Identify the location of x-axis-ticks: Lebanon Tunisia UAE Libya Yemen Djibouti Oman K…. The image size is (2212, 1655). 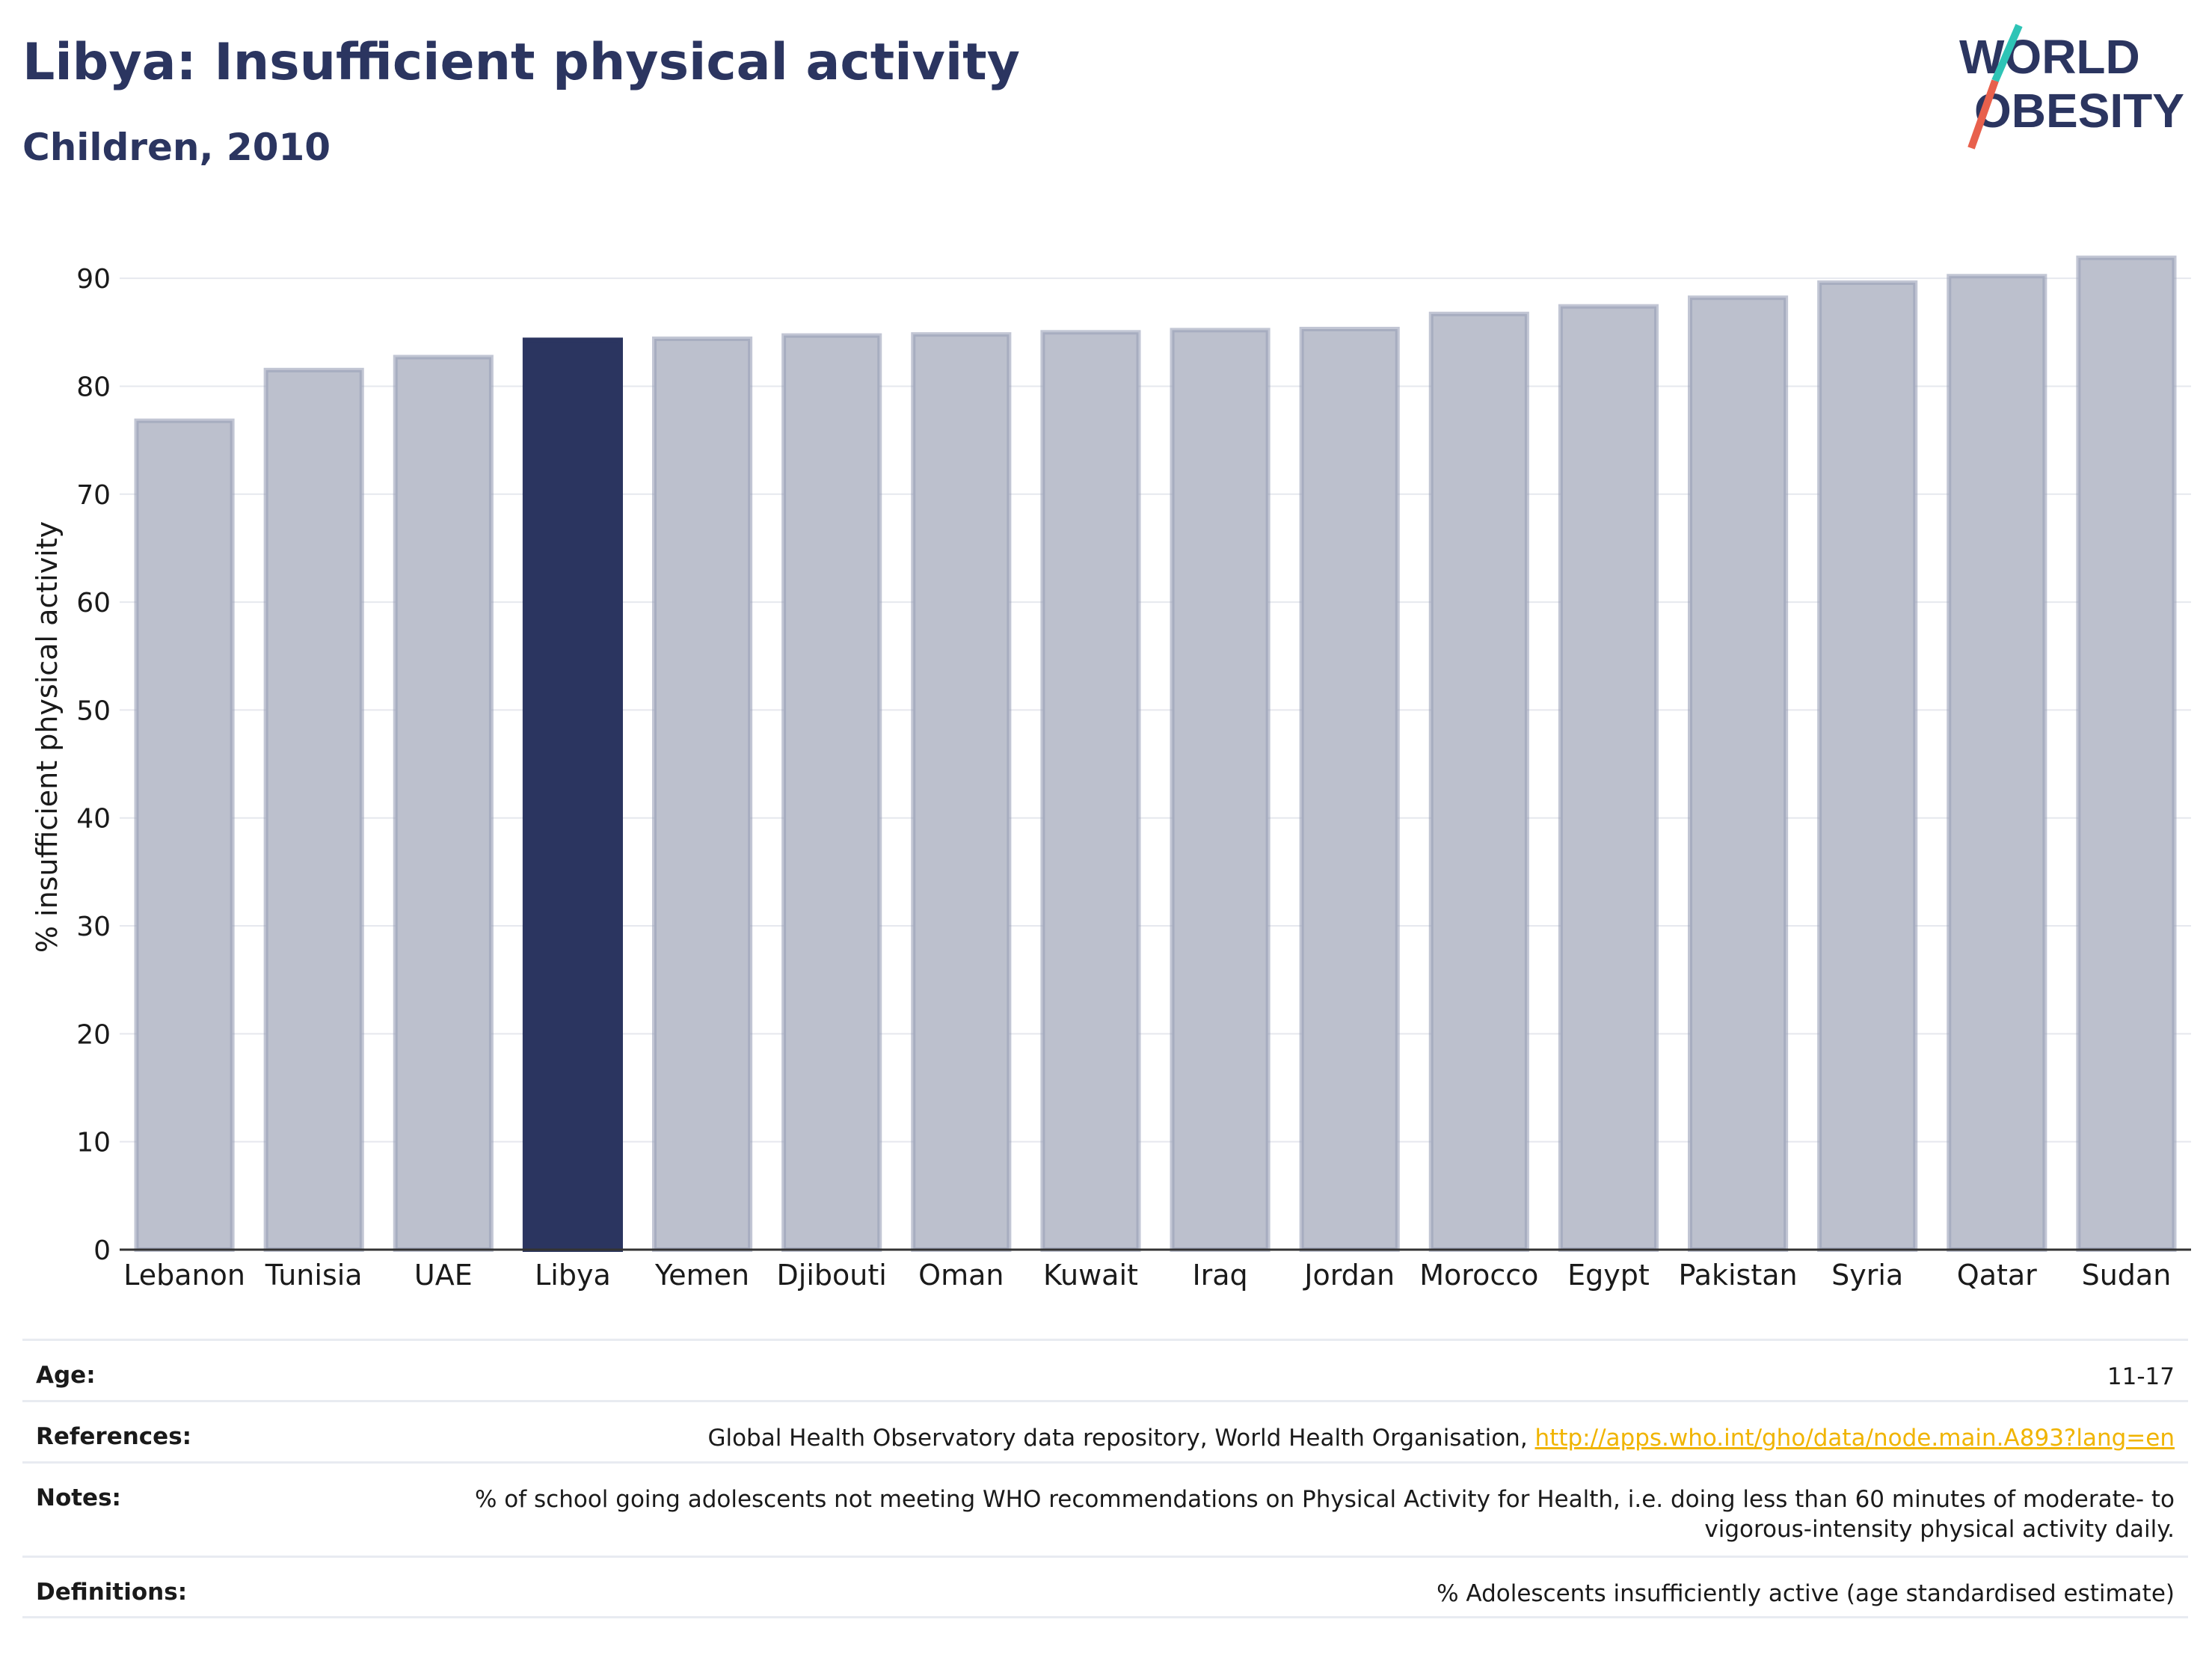
(1147, 1275).